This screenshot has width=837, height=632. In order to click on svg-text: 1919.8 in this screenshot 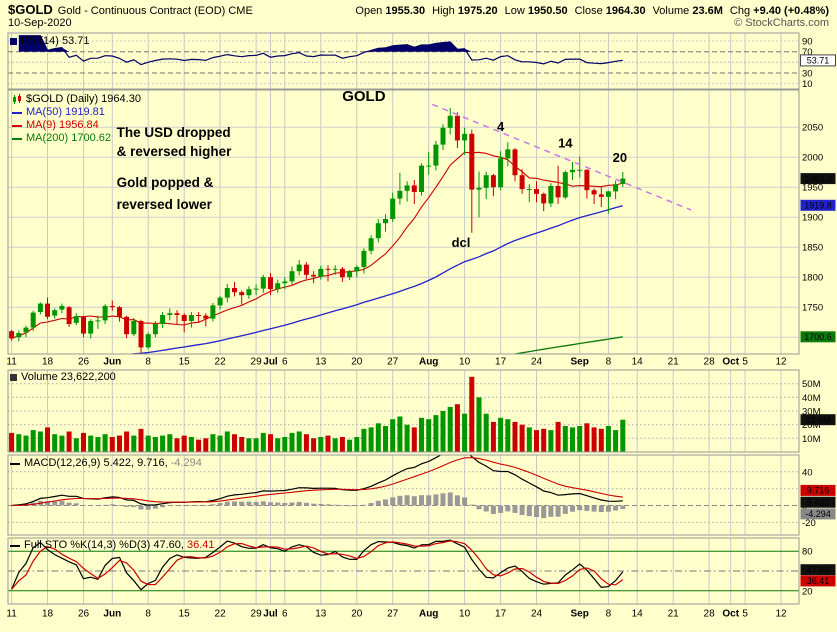, I will do `click(818, 206)`.